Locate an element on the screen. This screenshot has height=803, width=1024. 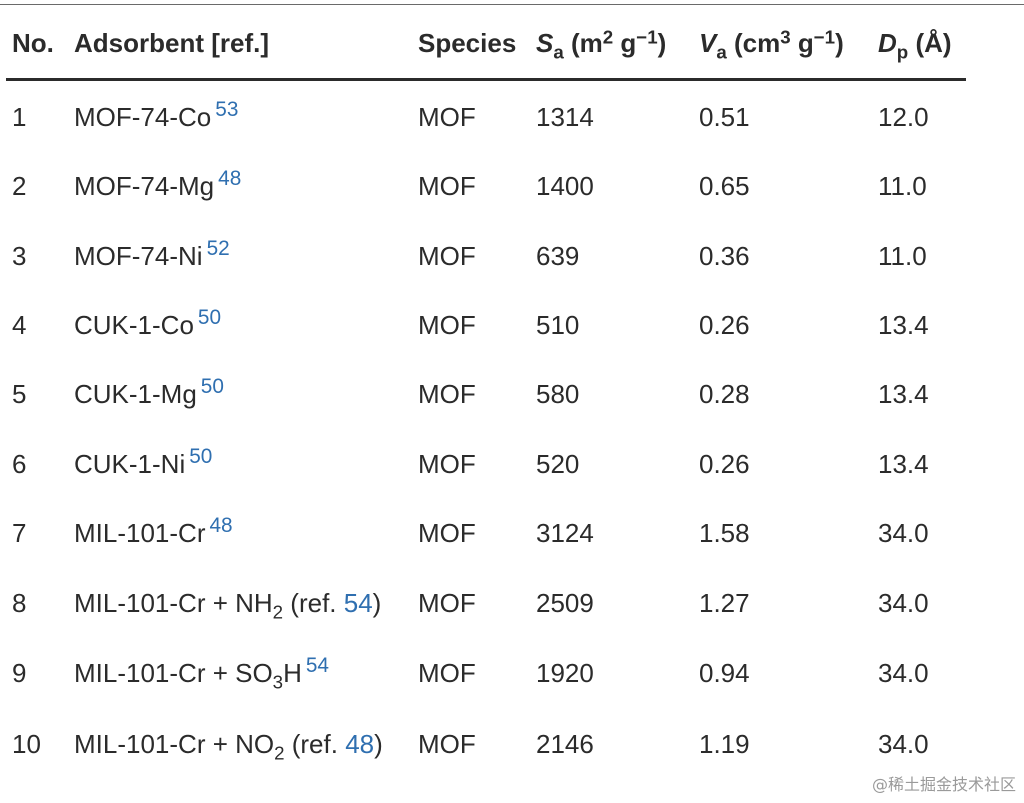
row-va: 0.28 is located at coordinates (724, 394).